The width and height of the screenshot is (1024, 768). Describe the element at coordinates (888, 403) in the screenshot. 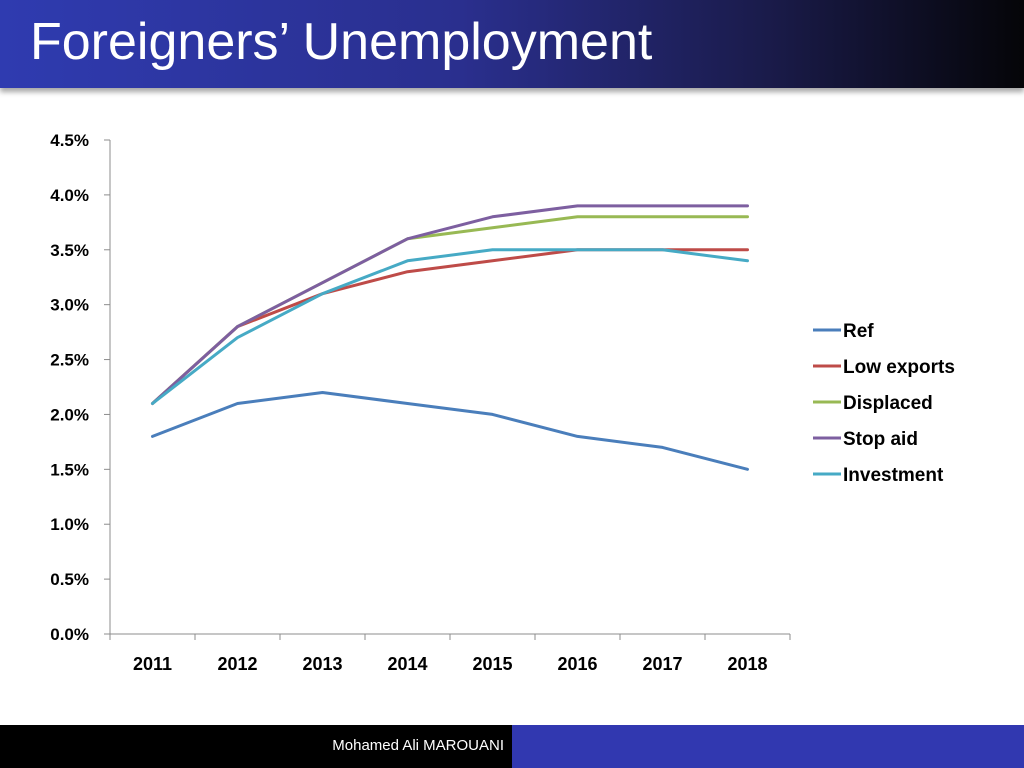

I see `legend-label: Displaced` at that location.